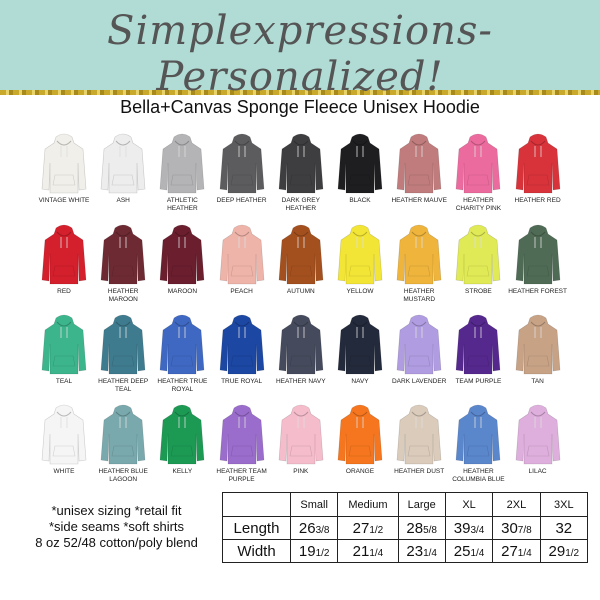 This screenshot has width=600, height=600. Describe the element at coordinates (123, 353) in the screenshot. I see `color-swatch: HEATHER DEEP TEAL` at that location.